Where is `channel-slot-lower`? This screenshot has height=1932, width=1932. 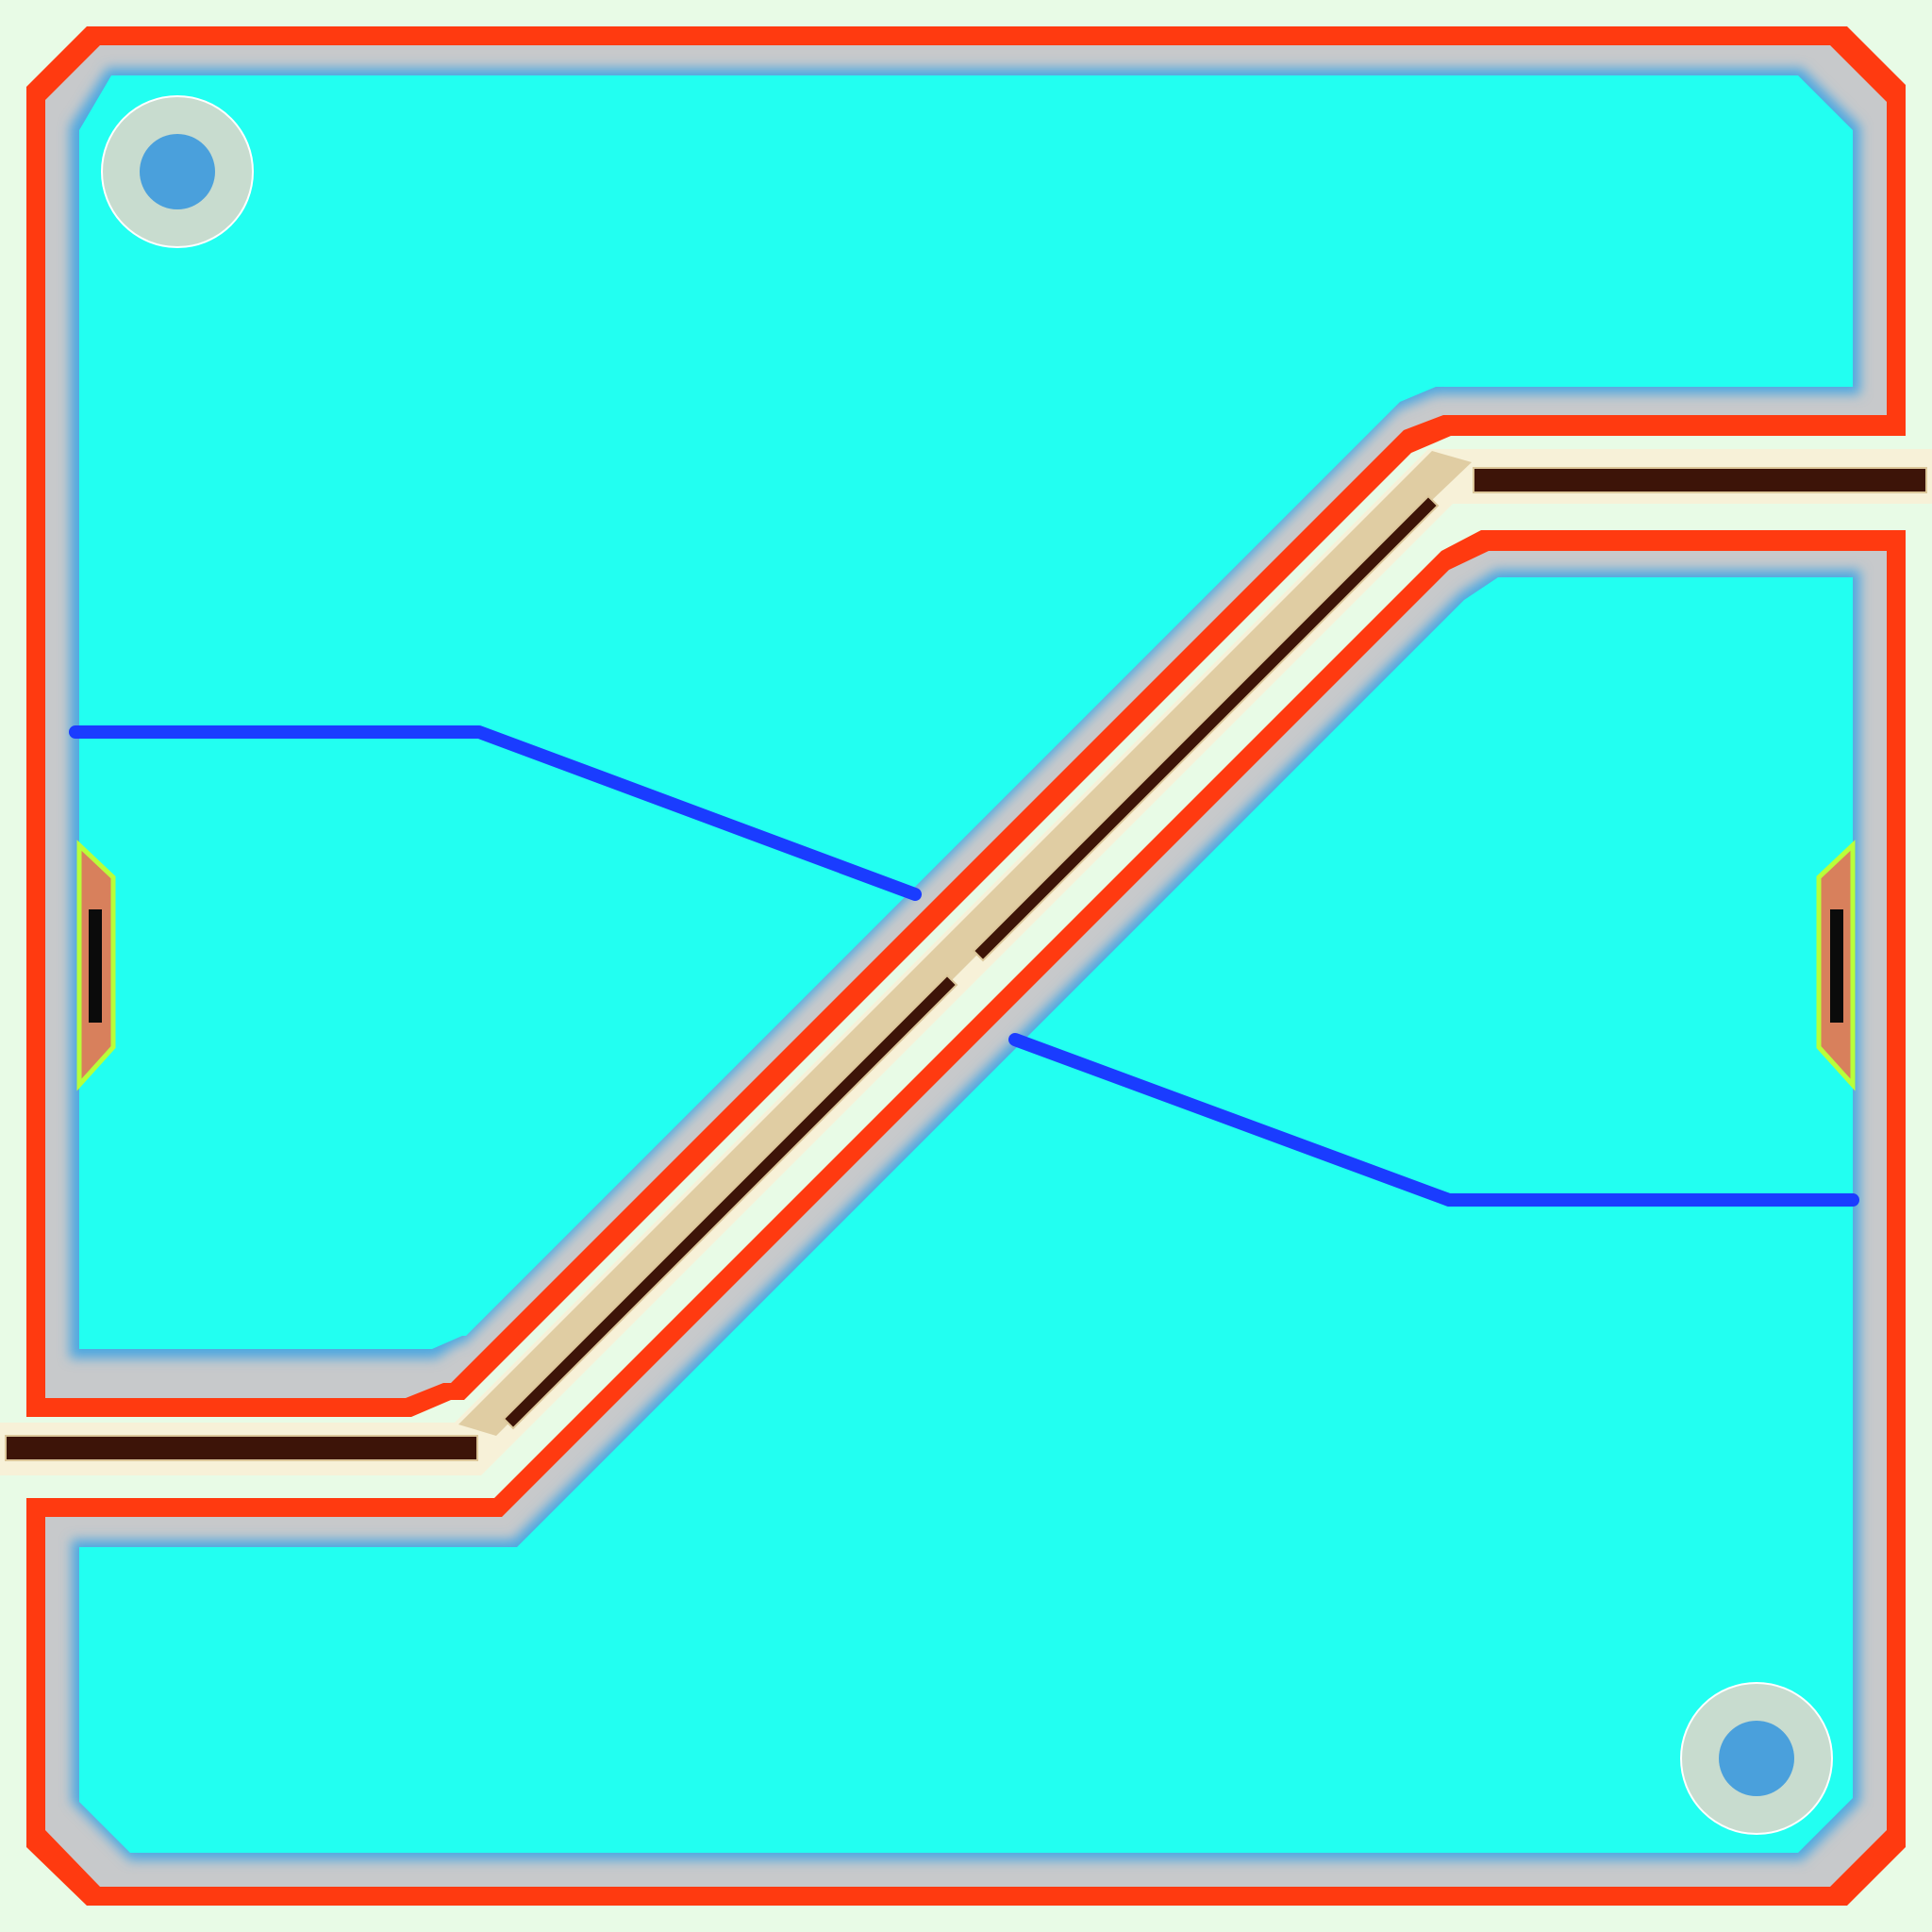 channel-slot-lower is located at coordinates (730, 1202).